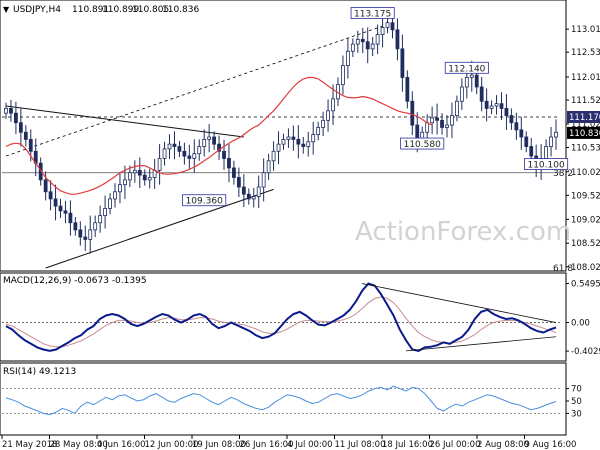 The height and width of the screenshot is (450, 600). What do you see at coordinates (481, 344) in the screenshot?
I see `macd-lower-trendline` at bounding box center [481, 344].